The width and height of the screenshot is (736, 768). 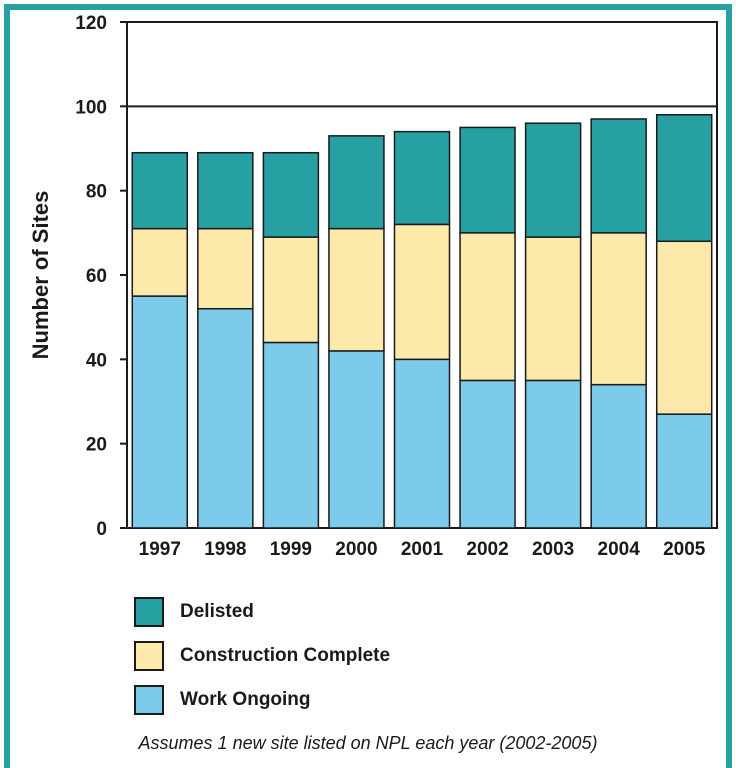 I want to click on legend-swatch-work-ongoing, so click(x=149, y=700).